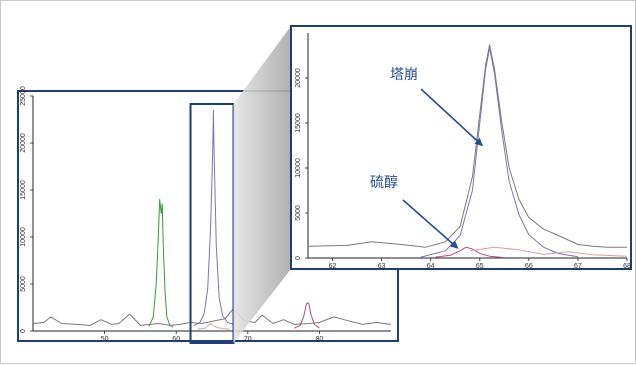 Image resolution: width=636 pixels, height=365 pixels. Describe the element at coordinates (176, 339) in the screenshot. I see `overview-x-tick-label: 60` at that location.